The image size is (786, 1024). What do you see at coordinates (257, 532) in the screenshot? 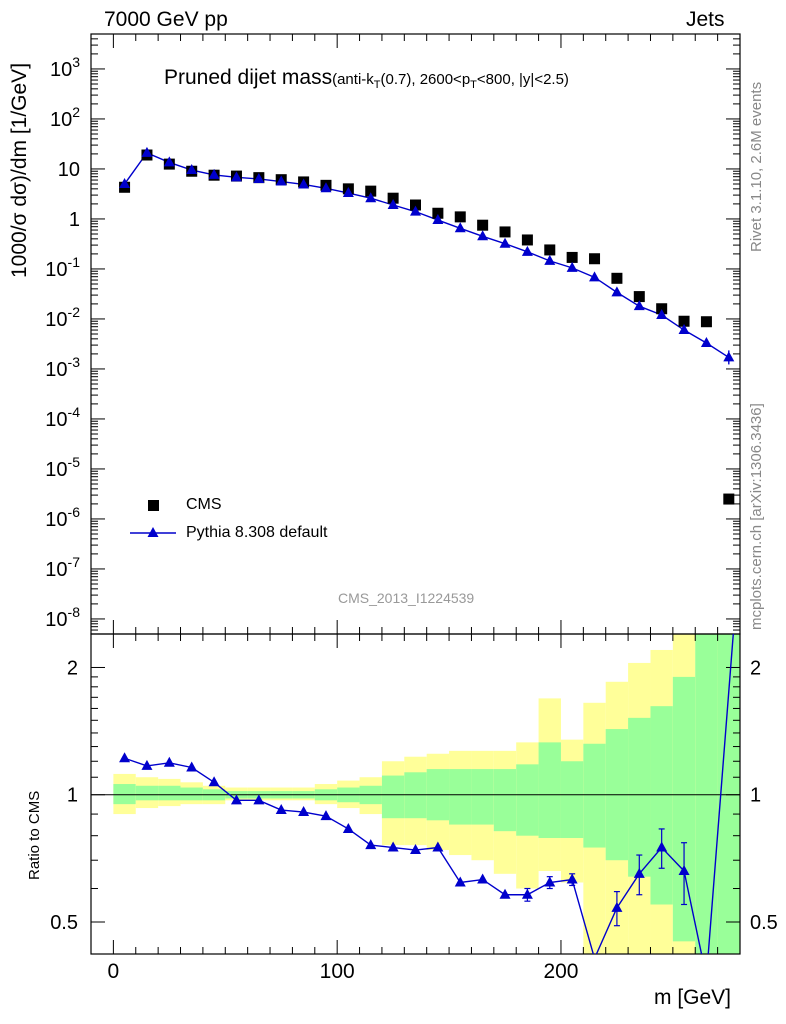
I see `legend-pythia-label: Pythia 8.308 default` at bounding box center [257, 532].